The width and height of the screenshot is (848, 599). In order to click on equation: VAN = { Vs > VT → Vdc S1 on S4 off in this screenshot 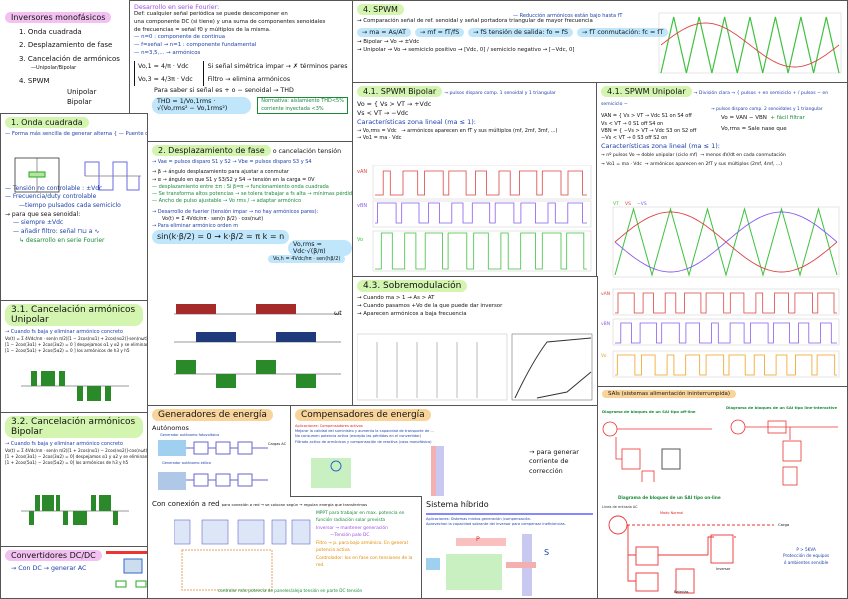, I will do `click(646, 116)`.